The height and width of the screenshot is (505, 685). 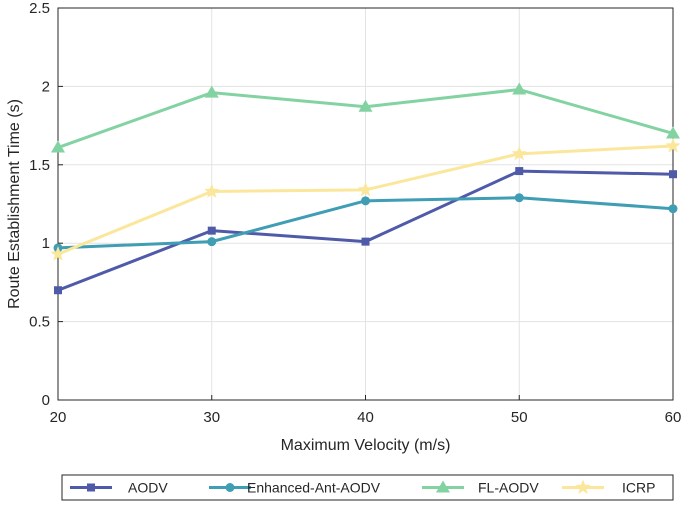 I want to click on x-axis-title: Maximum Velocity (m/s), so click(x=366, y=445).